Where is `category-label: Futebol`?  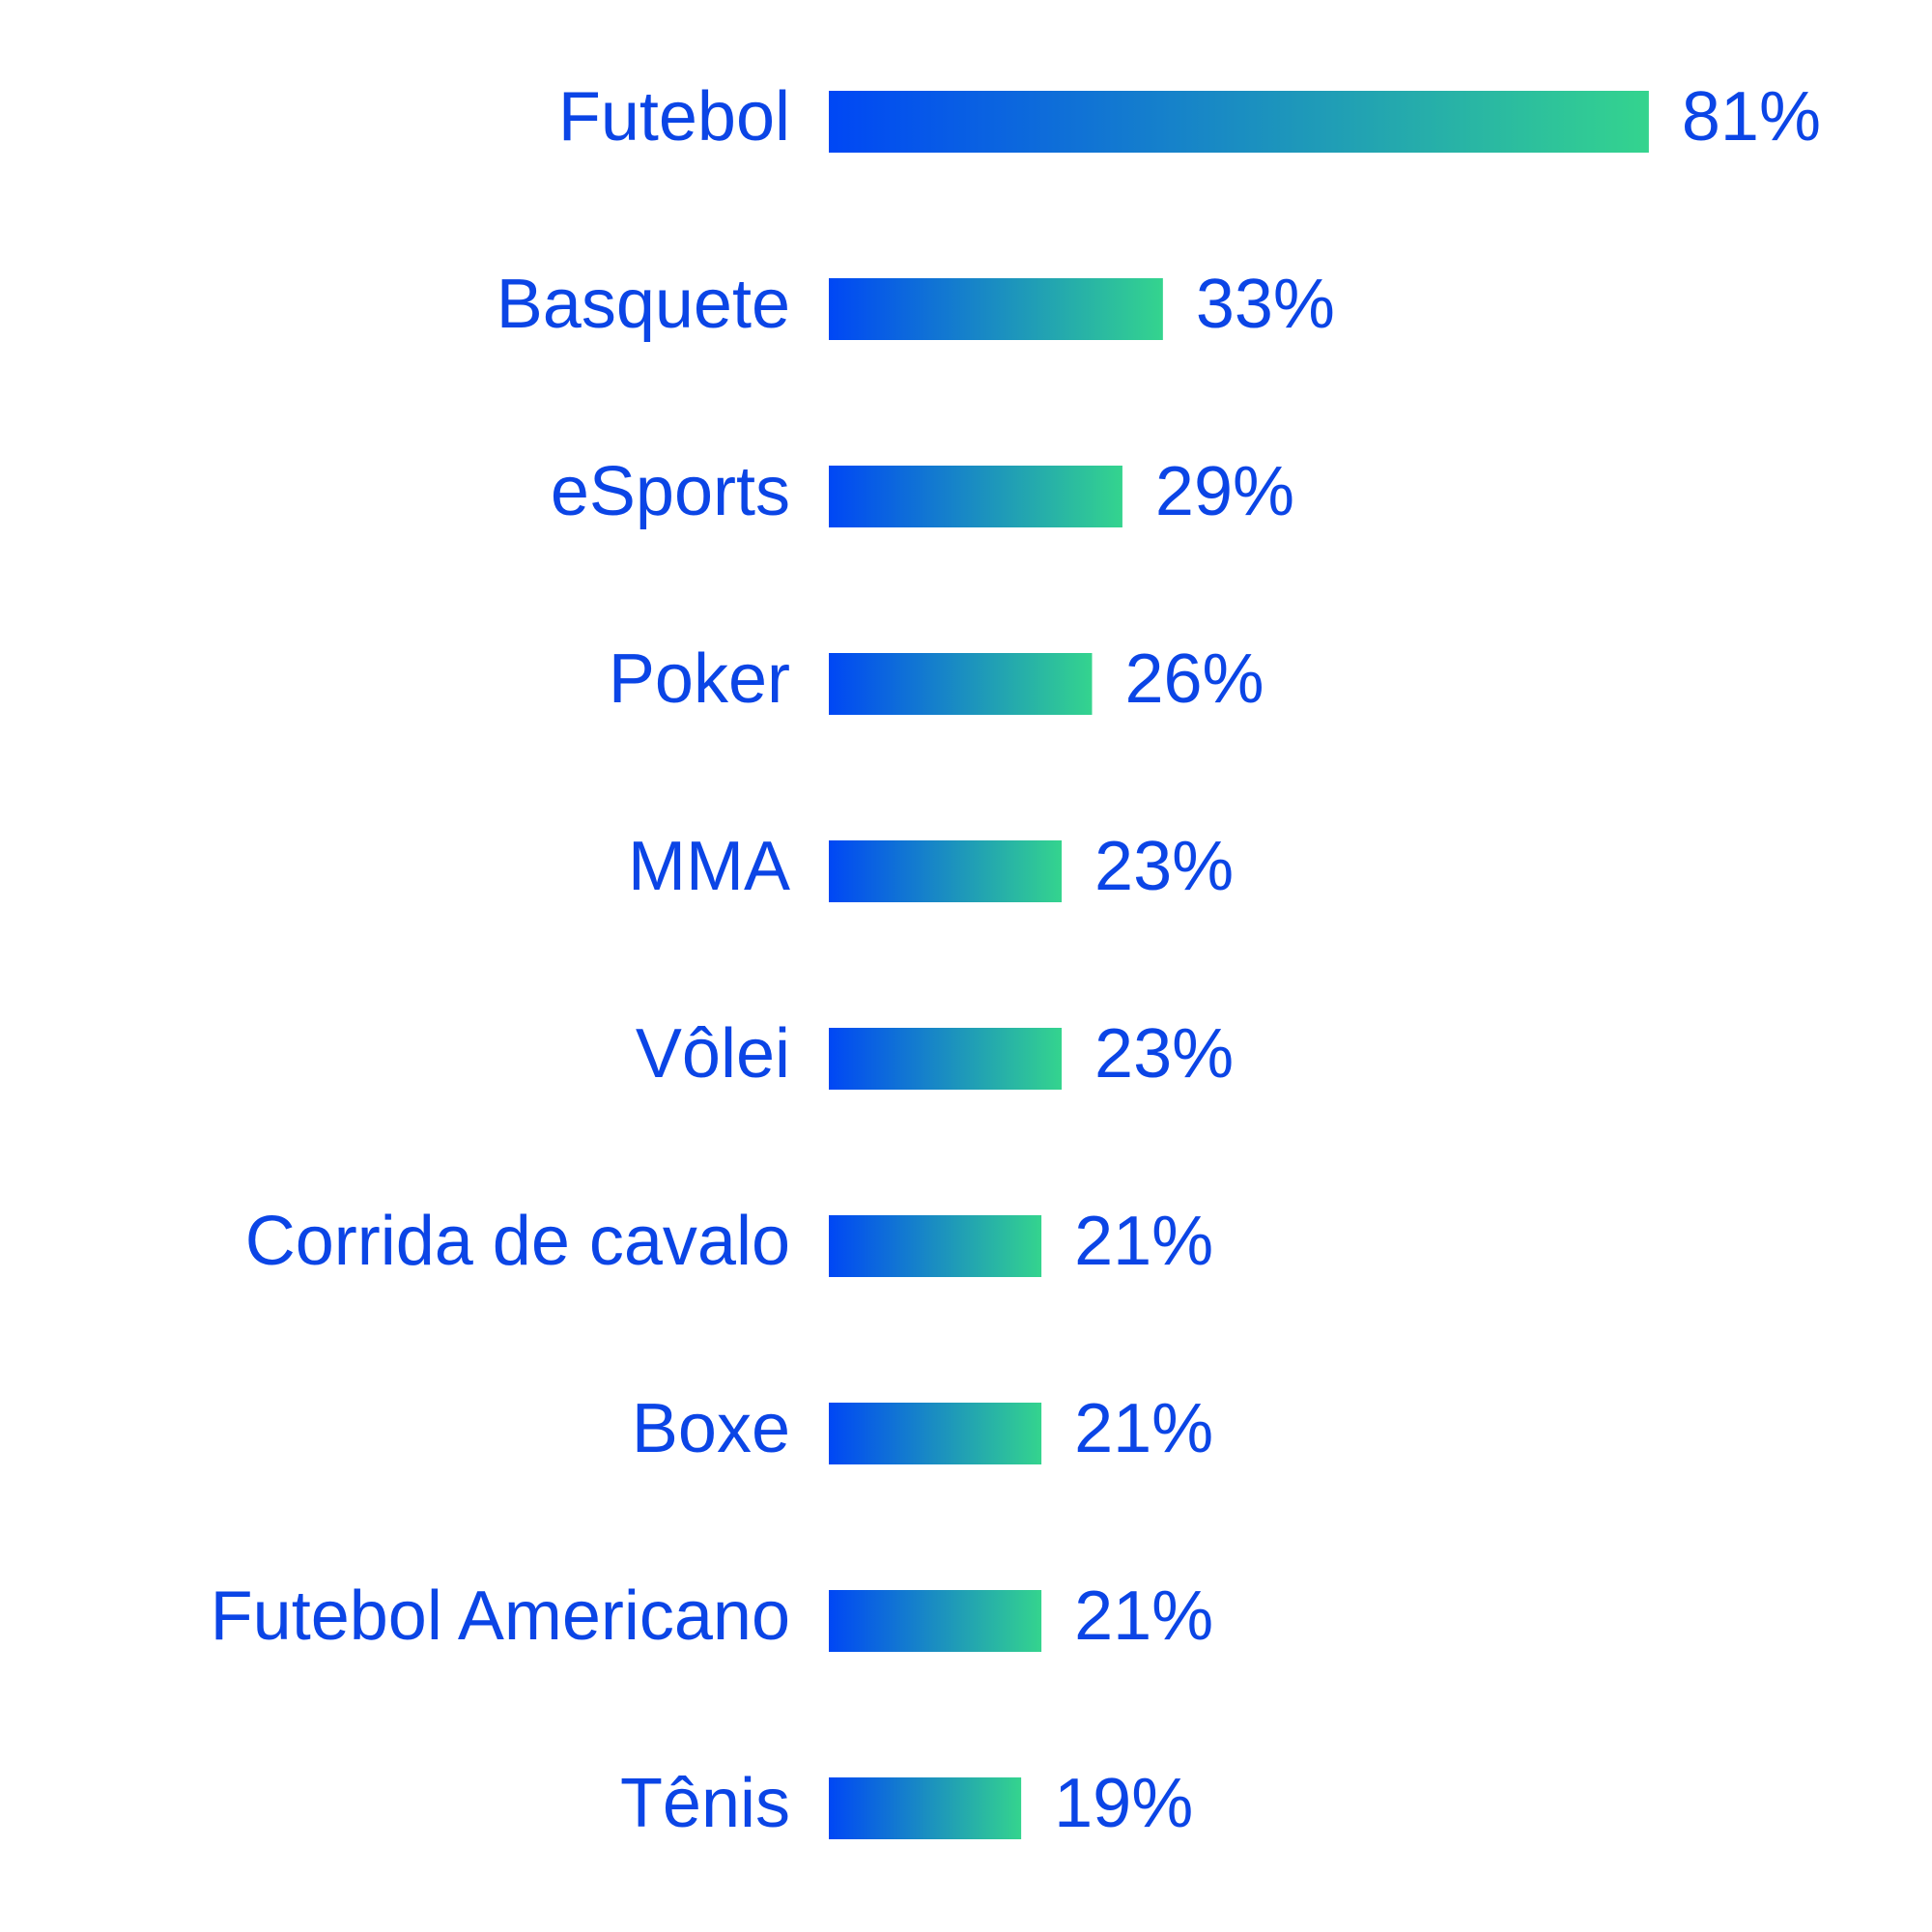 category-label: Futebol is located at coordinates (674, 117).